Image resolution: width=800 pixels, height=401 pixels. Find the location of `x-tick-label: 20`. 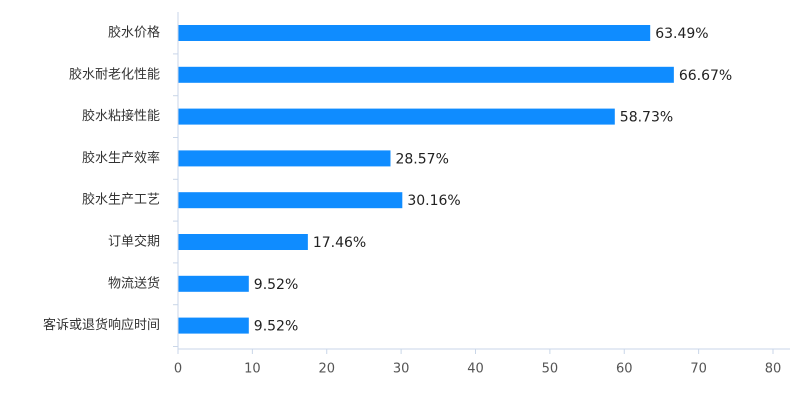

x-tick-label: 20 is located at coordinates (326, 369).